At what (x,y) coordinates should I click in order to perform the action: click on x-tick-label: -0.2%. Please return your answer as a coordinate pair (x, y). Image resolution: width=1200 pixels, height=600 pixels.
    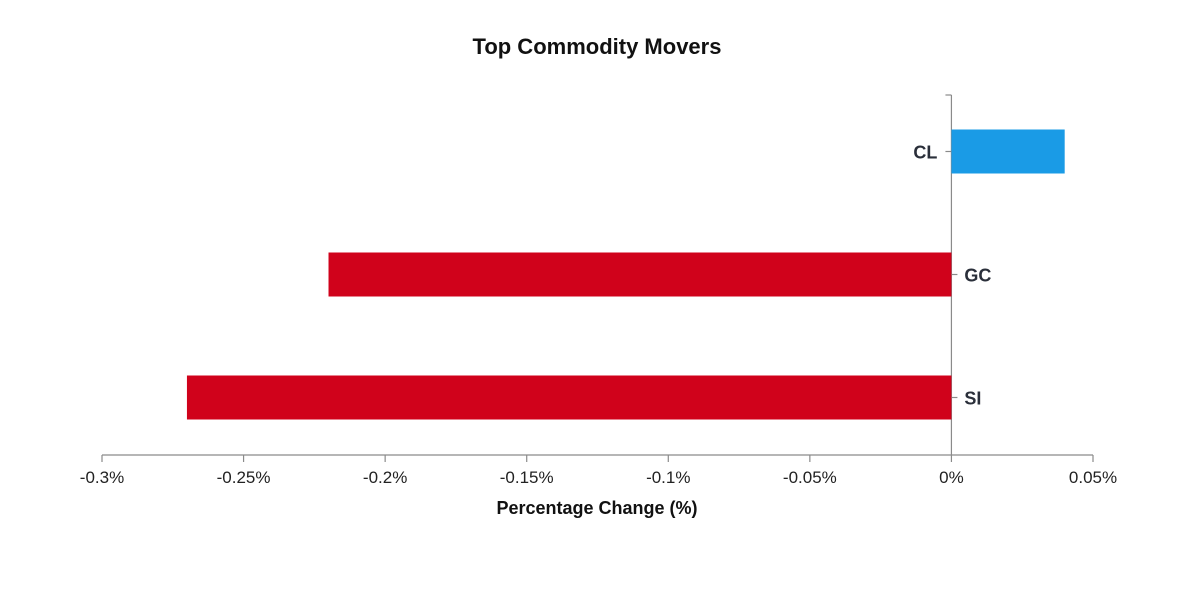
    Looking at the image, I should click on (385, 477).